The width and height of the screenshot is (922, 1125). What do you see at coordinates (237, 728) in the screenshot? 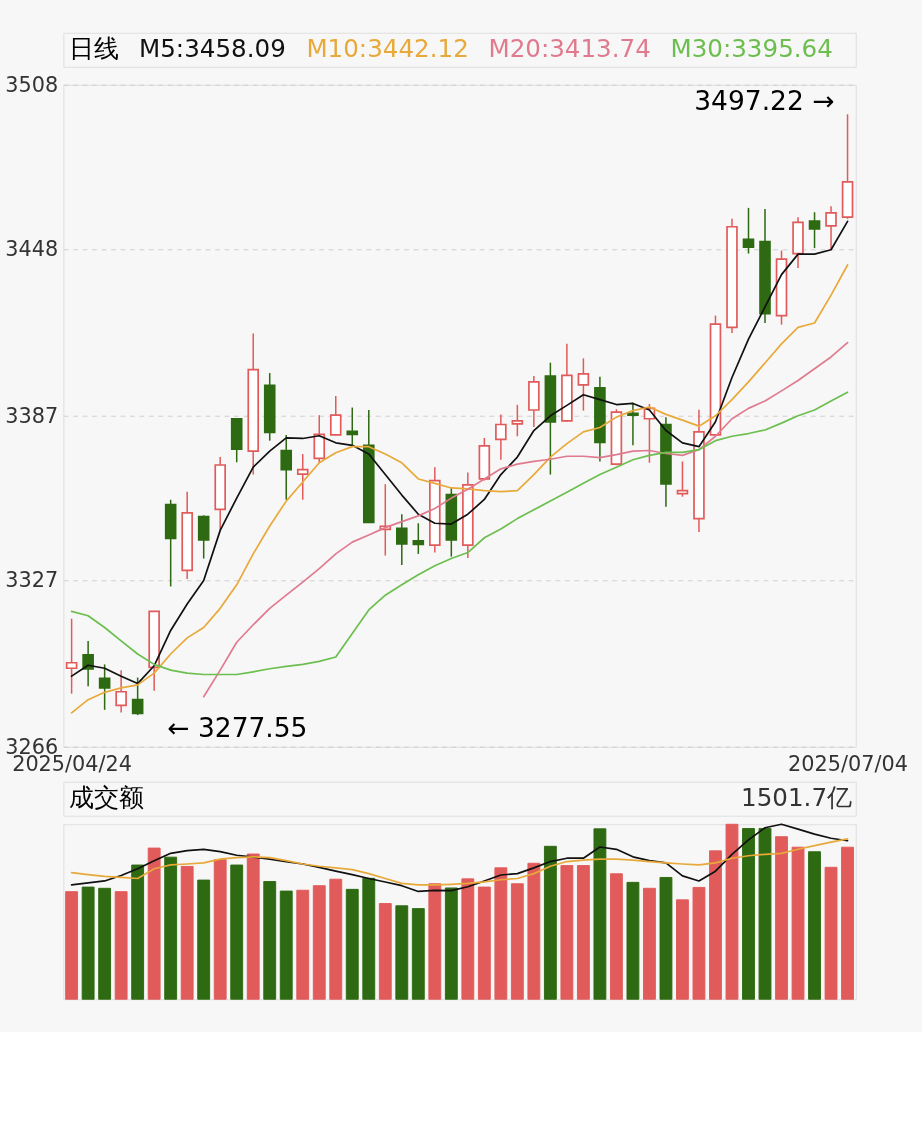
I see `annotation: ← 3277.55` at bounding box center [237, 728].